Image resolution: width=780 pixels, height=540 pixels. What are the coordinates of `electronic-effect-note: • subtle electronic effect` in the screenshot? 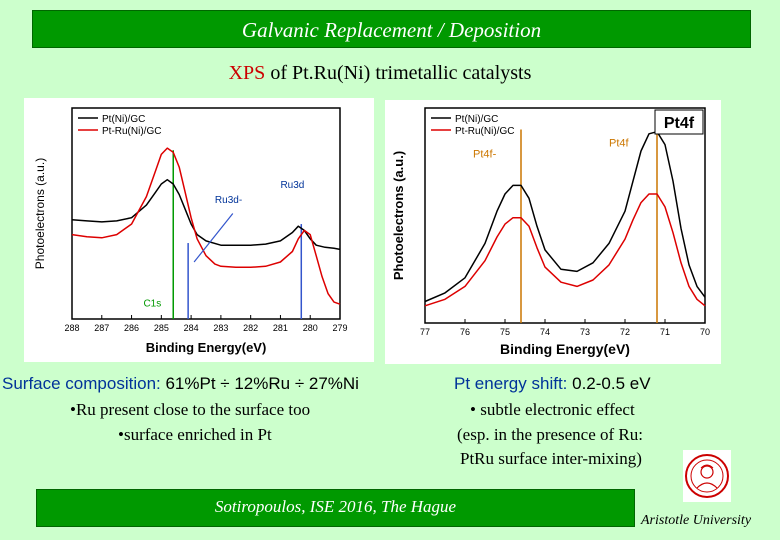 It's located at (552, 409).